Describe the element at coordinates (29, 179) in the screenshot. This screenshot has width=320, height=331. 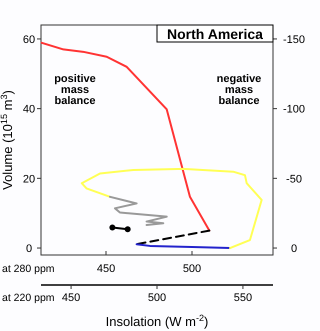
I see `y-tick-label: 20` at that location.